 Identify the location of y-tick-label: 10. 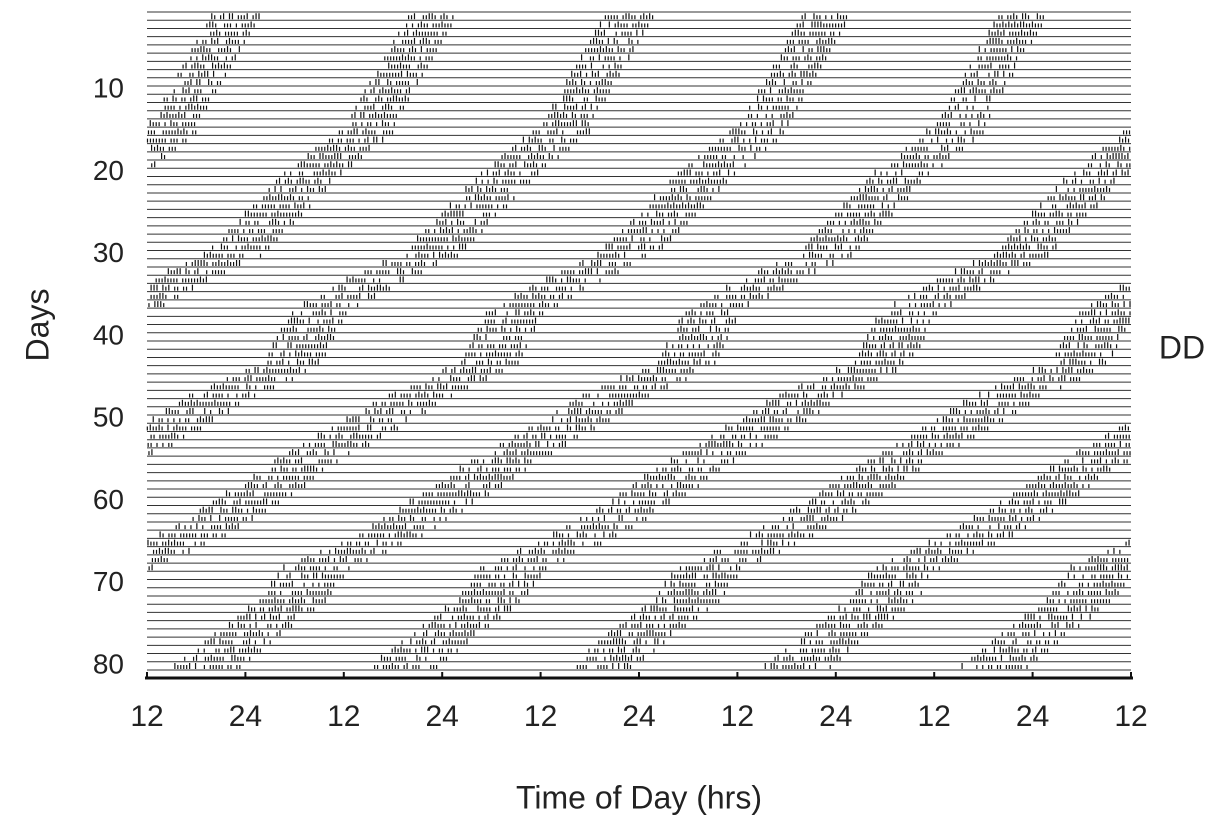
(108, 88).